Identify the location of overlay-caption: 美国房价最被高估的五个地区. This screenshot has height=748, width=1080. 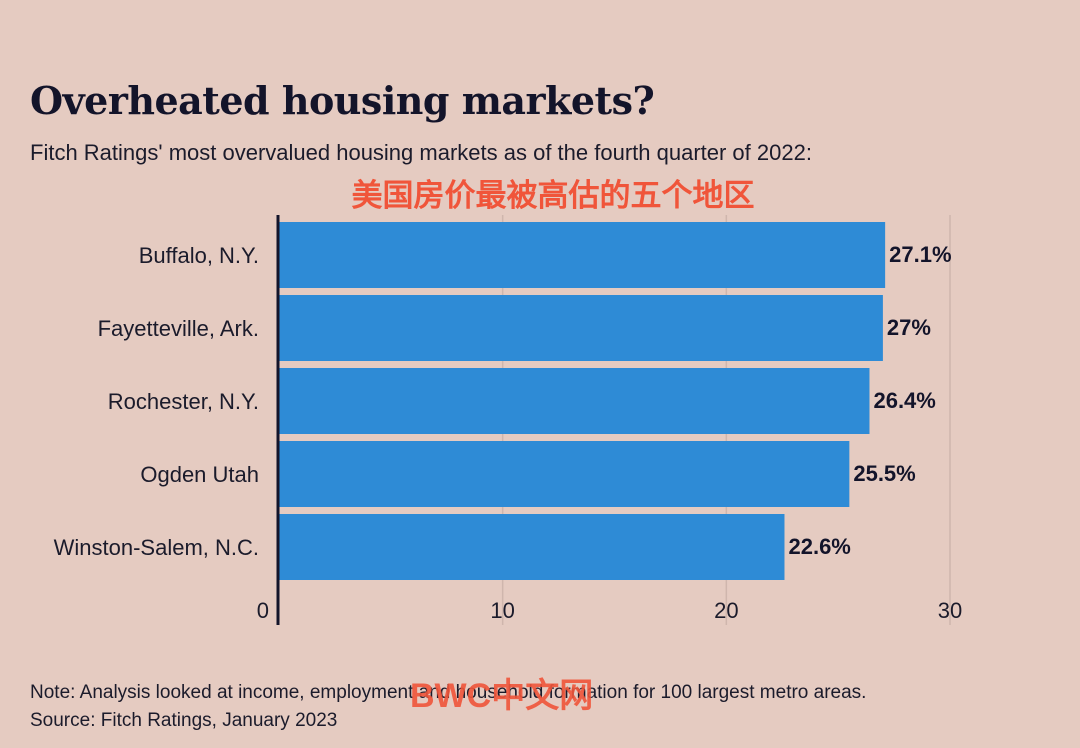
(553, 195).